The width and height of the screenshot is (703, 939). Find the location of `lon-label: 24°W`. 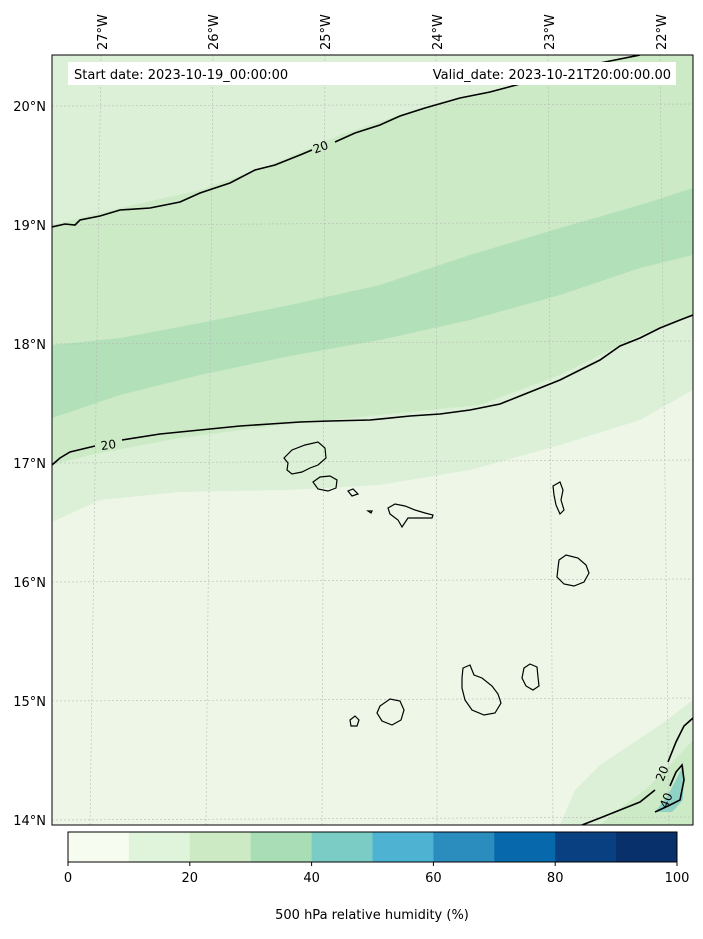

lon-label: 24°W is located at coordinates (438, 32).